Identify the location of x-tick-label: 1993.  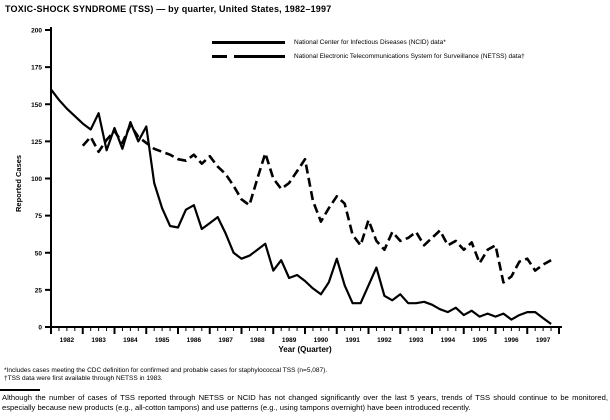
(416, 340).